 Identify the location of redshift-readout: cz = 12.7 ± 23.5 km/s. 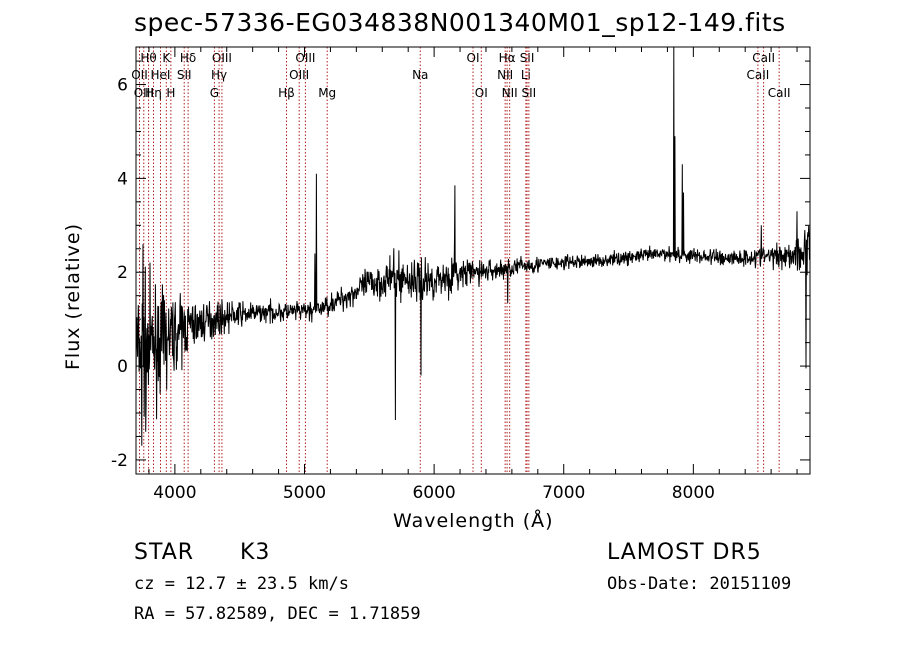
(241, 584).